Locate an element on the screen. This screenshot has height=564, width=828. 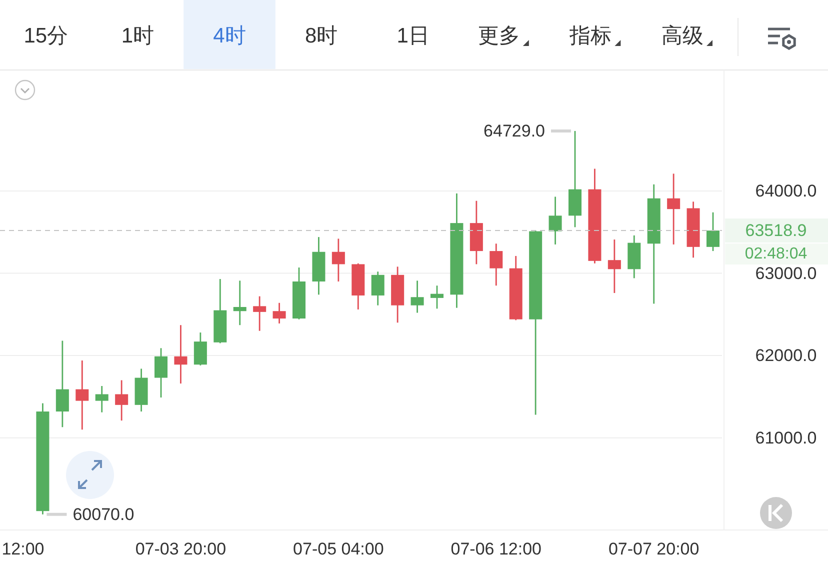
tab-label: 4时 is located at coordinates (229, 36).